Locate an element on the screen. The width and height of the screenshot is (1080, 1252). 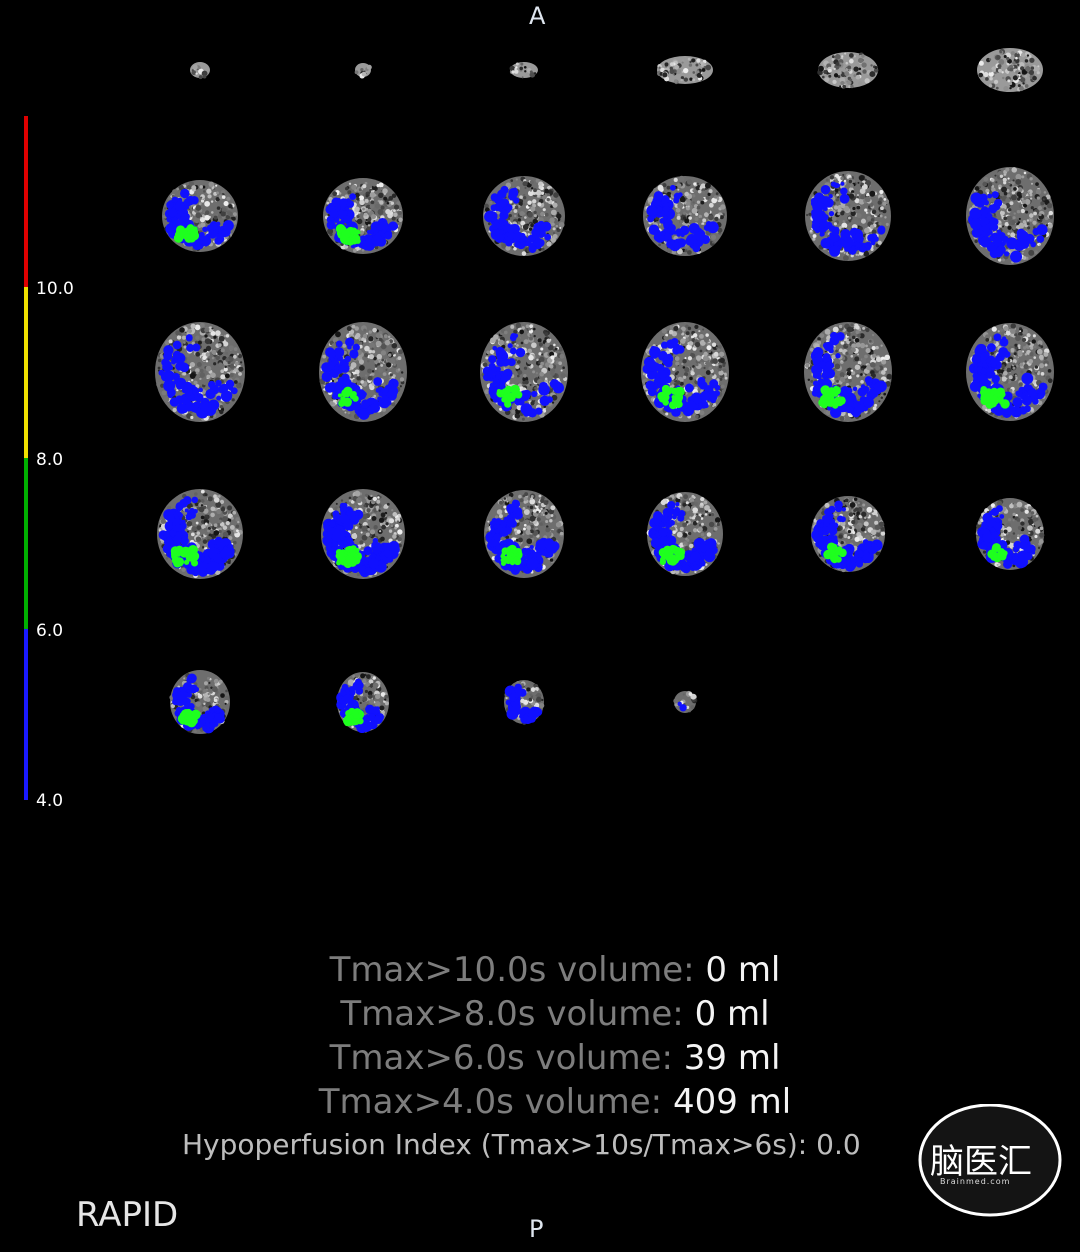
result-label: Tmax>10.0s volume: is located at coordinates (512, 970).